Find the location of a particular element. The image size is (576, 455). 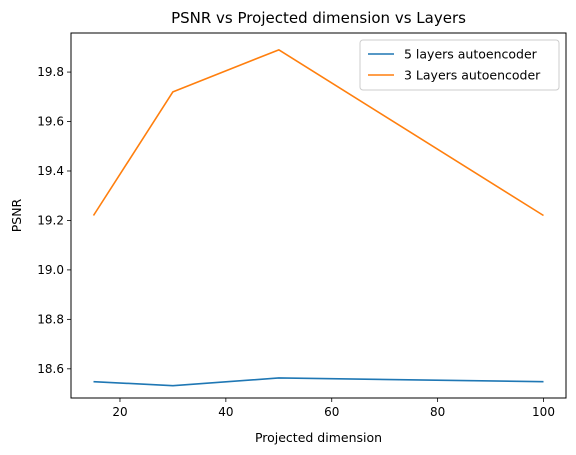

x-tick-label: 80 is located at coordinates (437, 412).